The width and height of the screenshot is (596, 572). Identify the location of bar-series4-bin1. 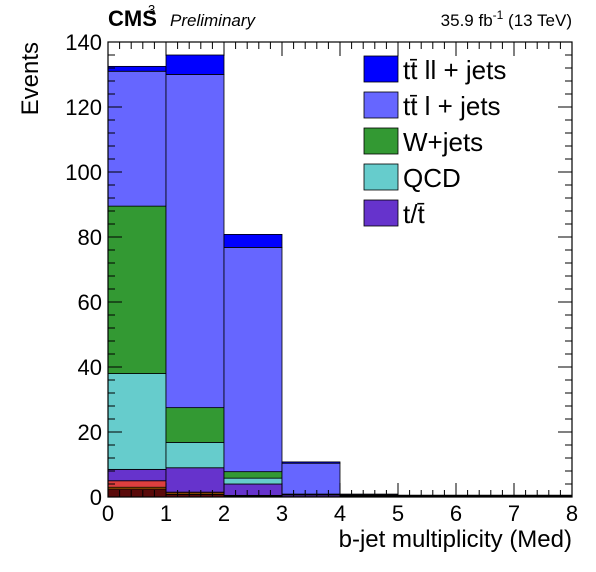
(195, 455).